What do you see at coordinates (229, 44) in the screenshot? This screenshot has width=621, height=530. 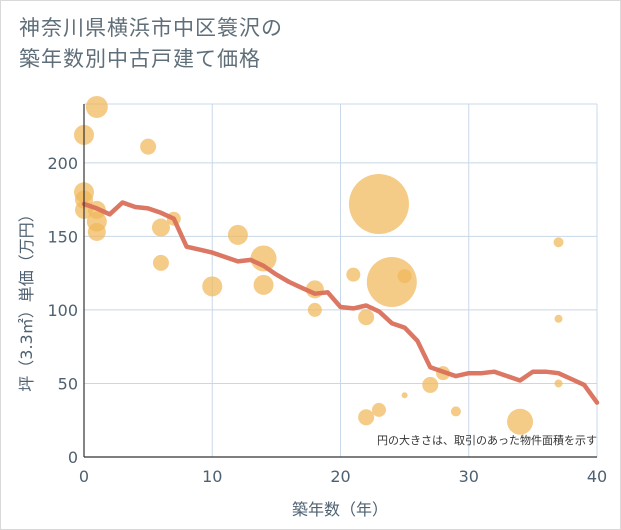 I see `chart-title: 神奈川県横浜市中区簑沢の 築年数別中古戸建て価格` at bounding box center [229, 44].